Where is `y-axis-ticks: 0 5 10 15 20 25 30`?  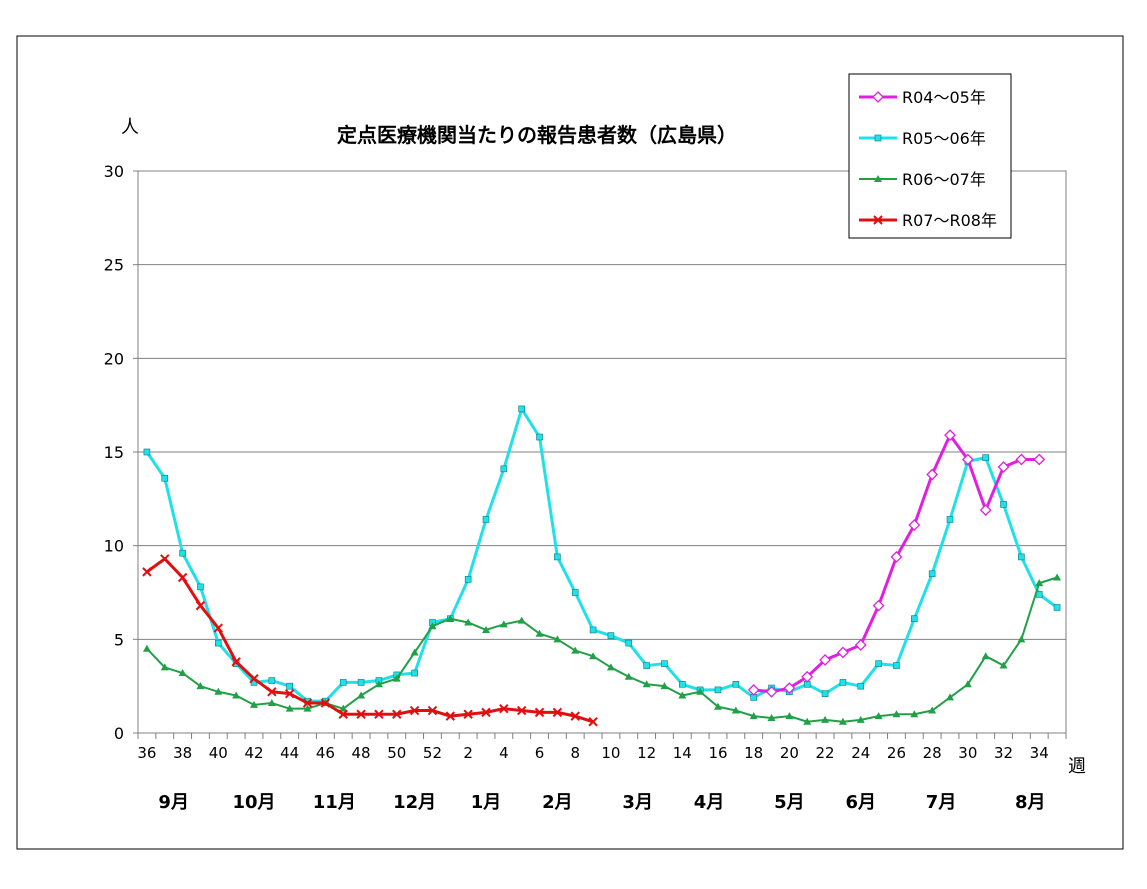
y-axis-ticks: 0 5 10 15 20 25 30 is located at coordinates (121, 452).